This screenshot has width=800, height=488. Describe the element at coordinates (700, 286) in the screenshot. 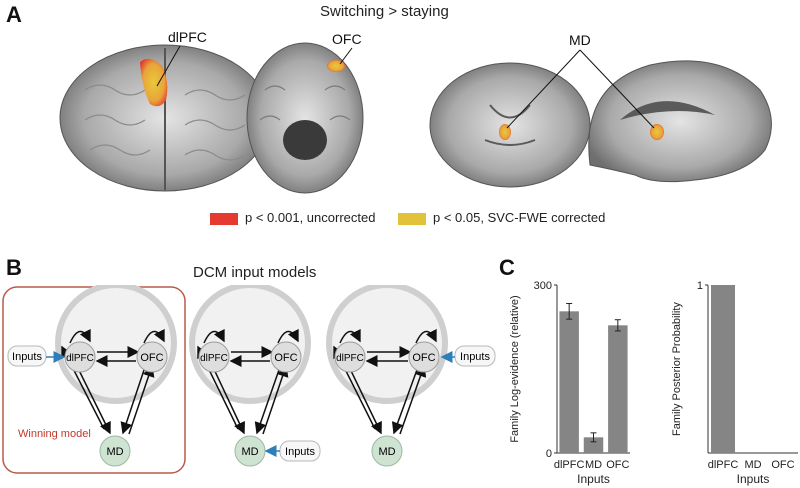

I see `chart2-ytick-label: 1` at that location.